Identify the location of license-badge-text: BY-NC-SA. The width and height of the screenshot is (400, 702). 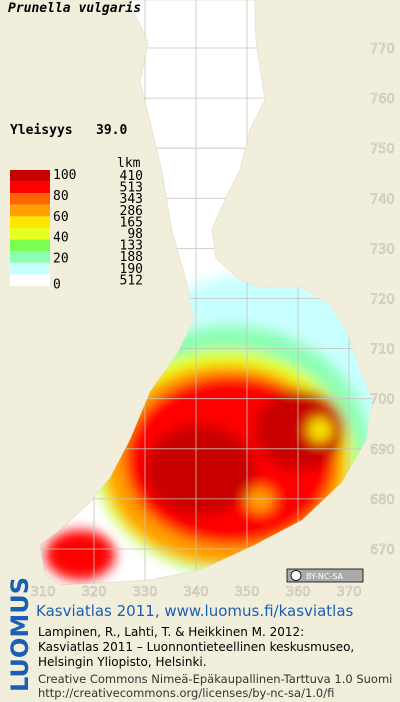
(325, 576).